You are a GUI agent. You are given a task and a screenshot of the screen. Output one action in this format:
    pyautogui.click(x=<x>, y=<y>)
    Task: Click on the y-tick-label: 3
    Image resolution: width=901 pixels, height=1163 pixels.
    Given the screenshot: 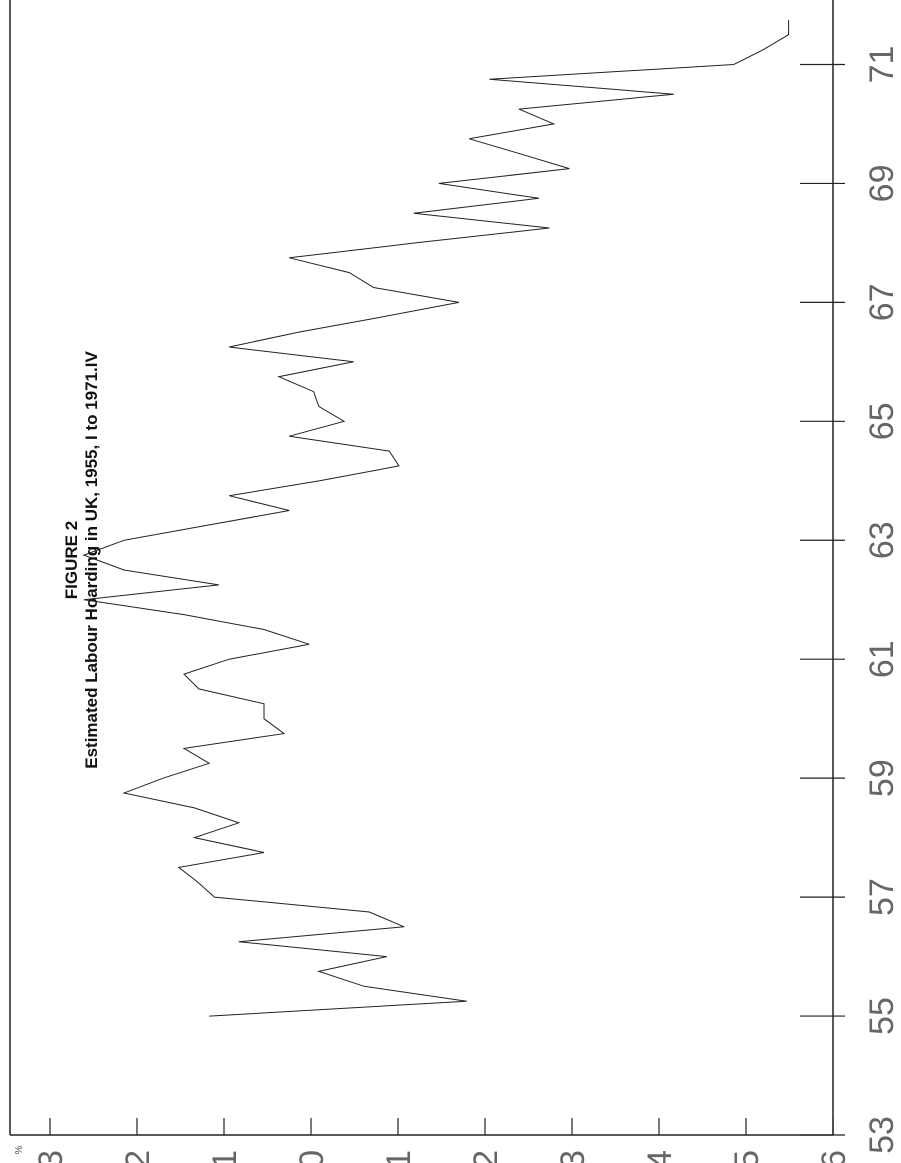 What is the action you would take?
    pyautogui.click(x=51, y=1156)
    